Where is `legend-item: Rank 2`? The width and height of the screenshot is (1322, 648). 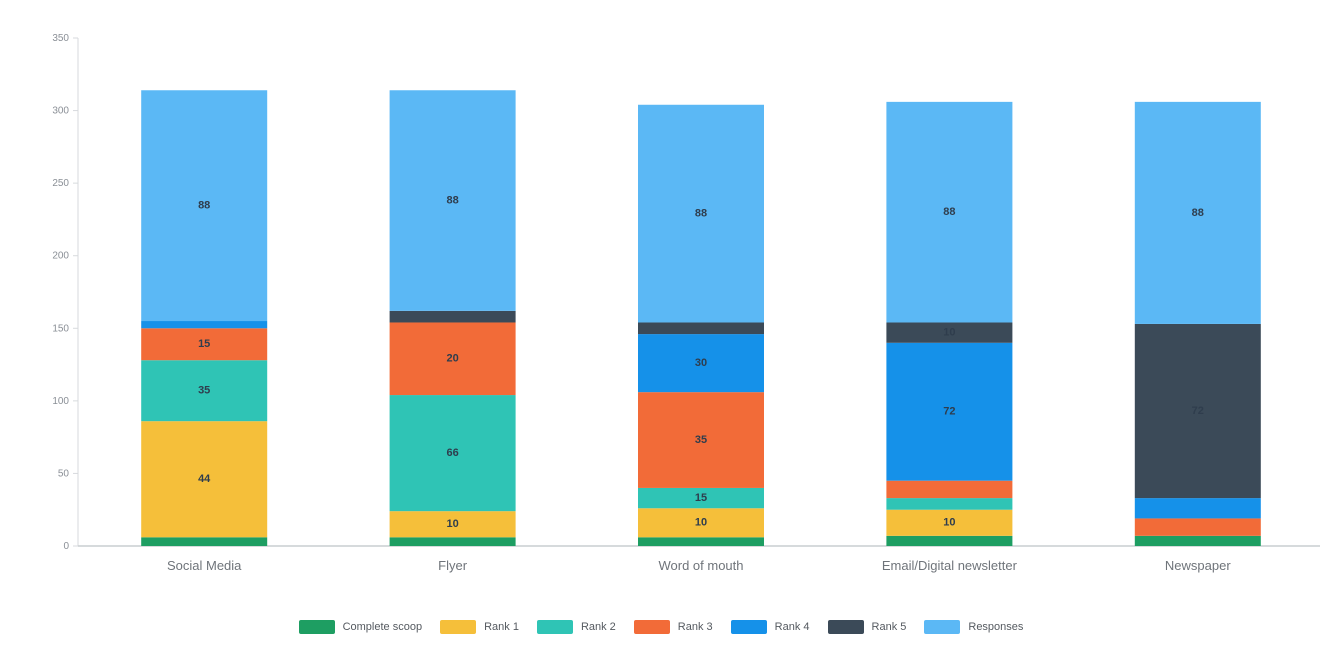
legend-item: Rank 2 is located at coordinates (576, 627).